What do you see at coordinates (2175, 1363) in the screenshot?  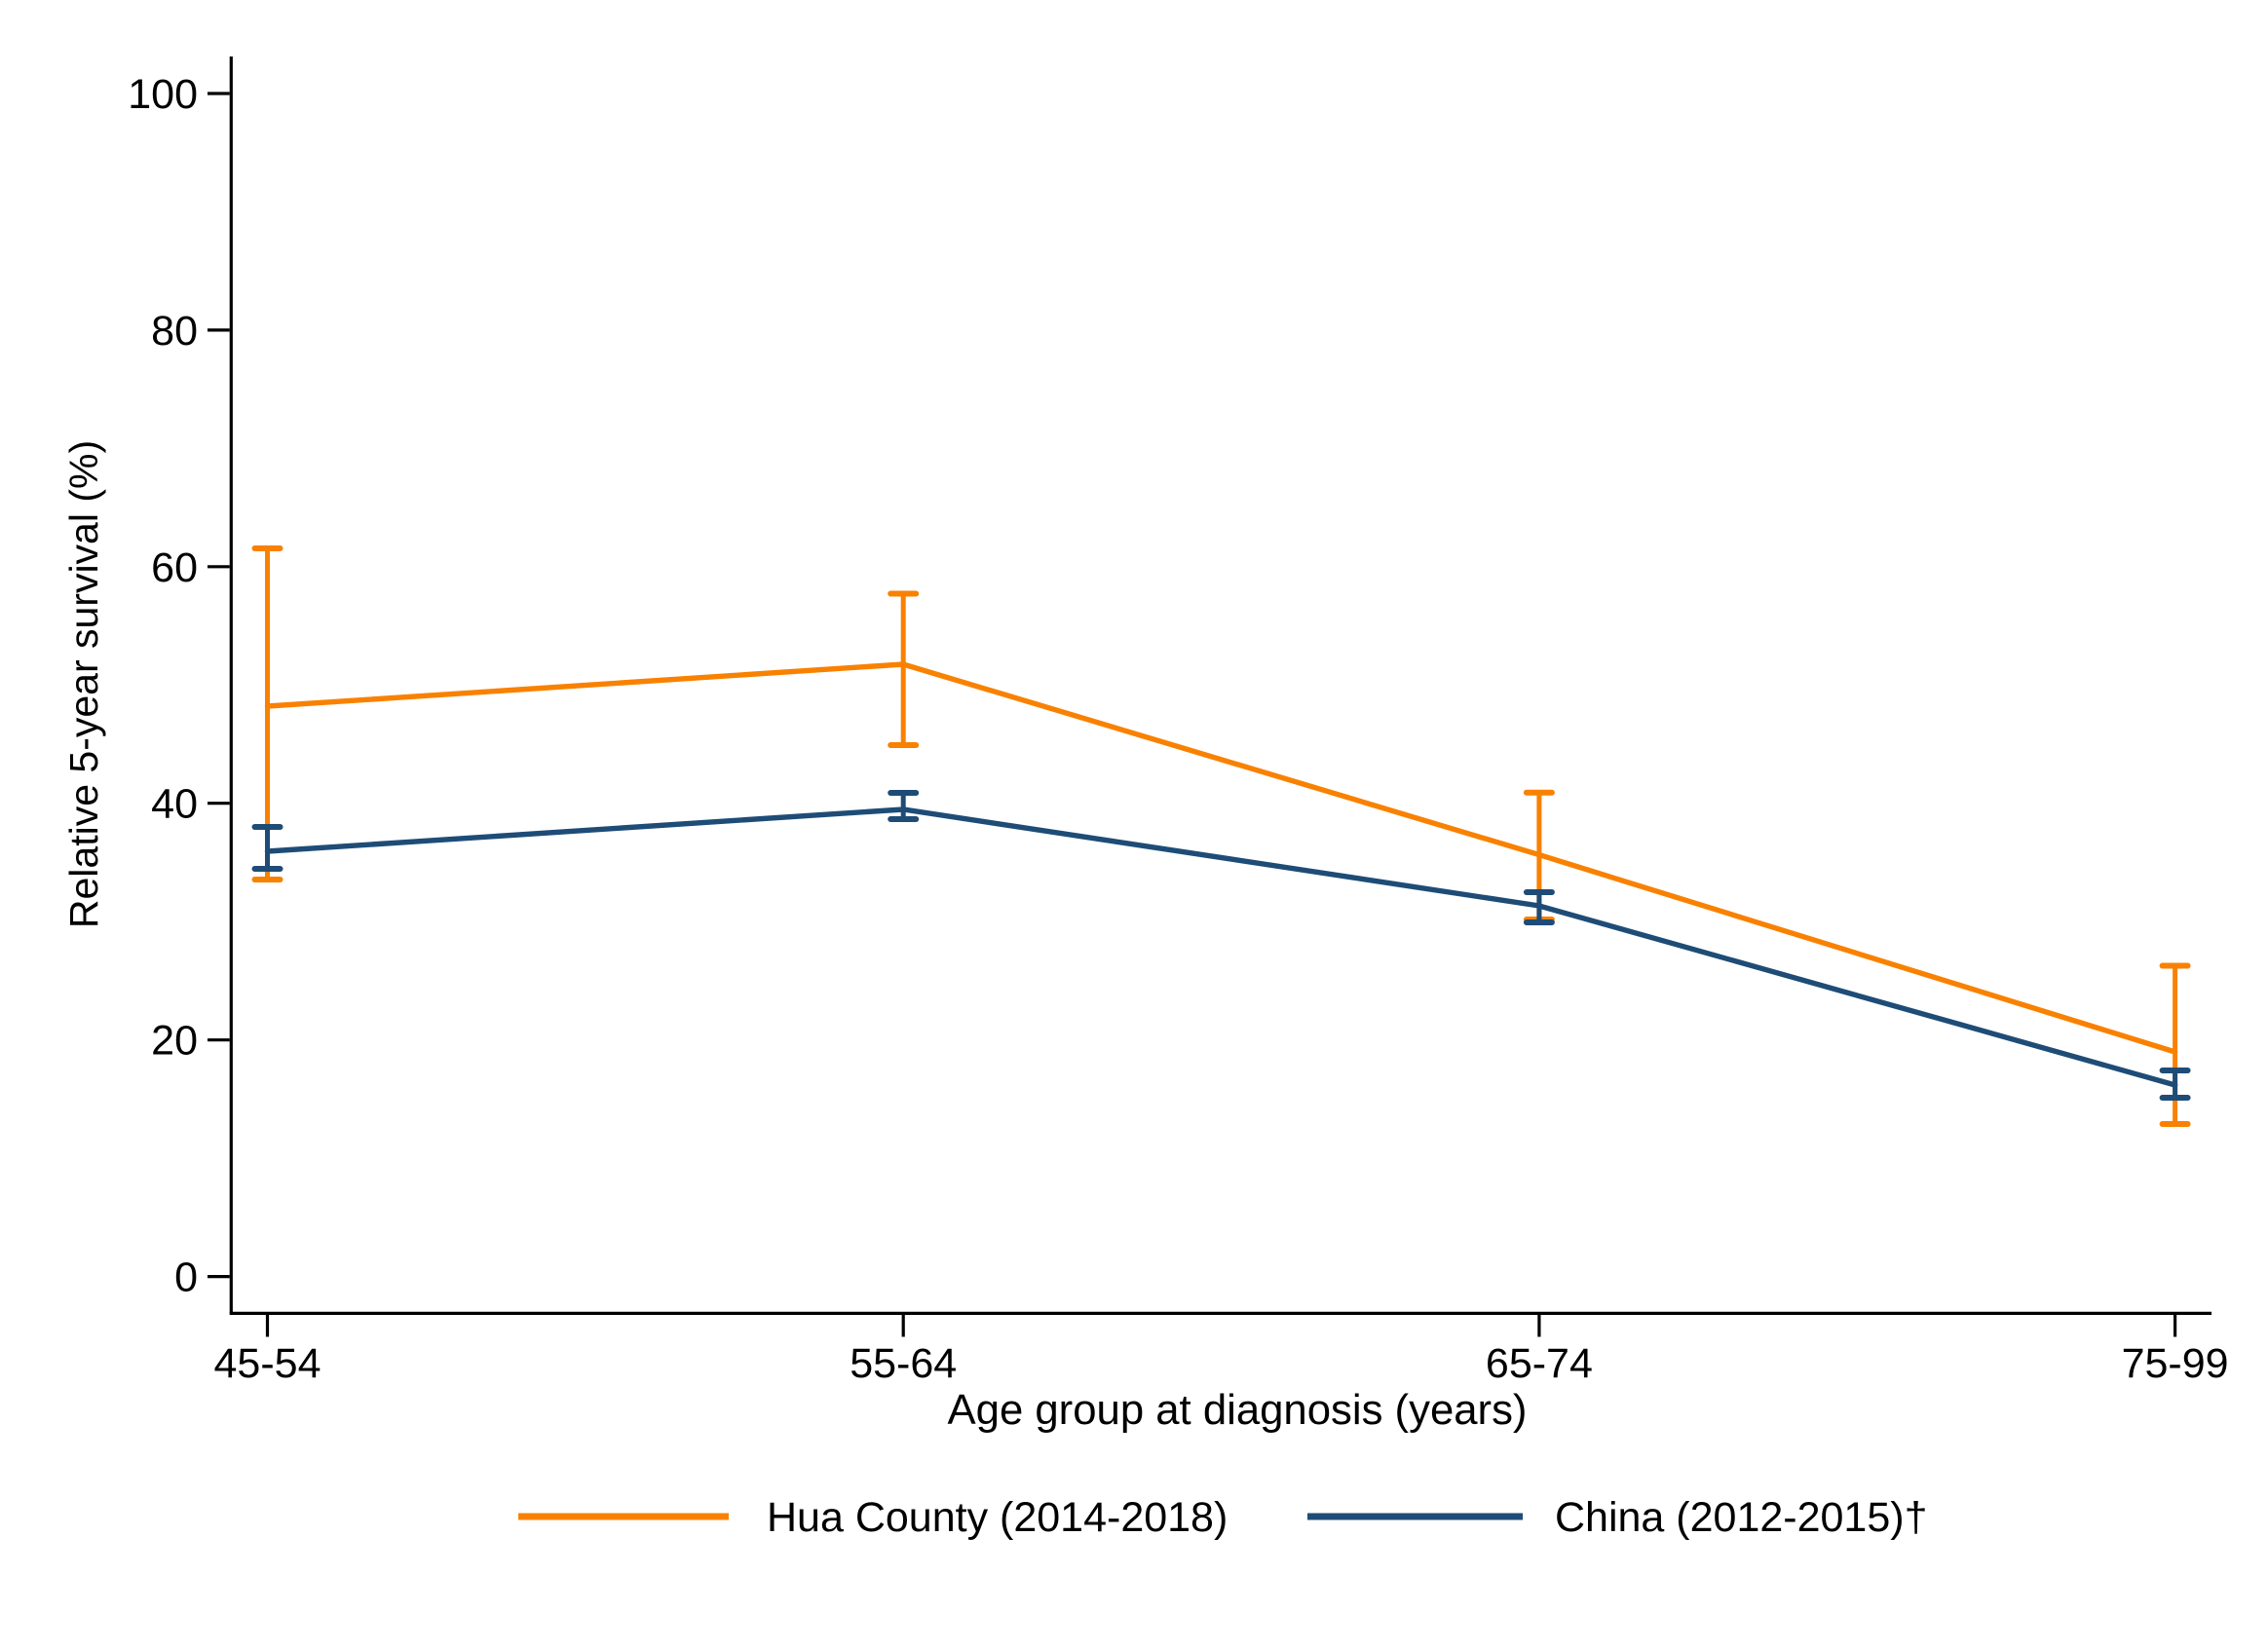 I see `svg-text: 75-99` at bounding box center [2175, 1363].